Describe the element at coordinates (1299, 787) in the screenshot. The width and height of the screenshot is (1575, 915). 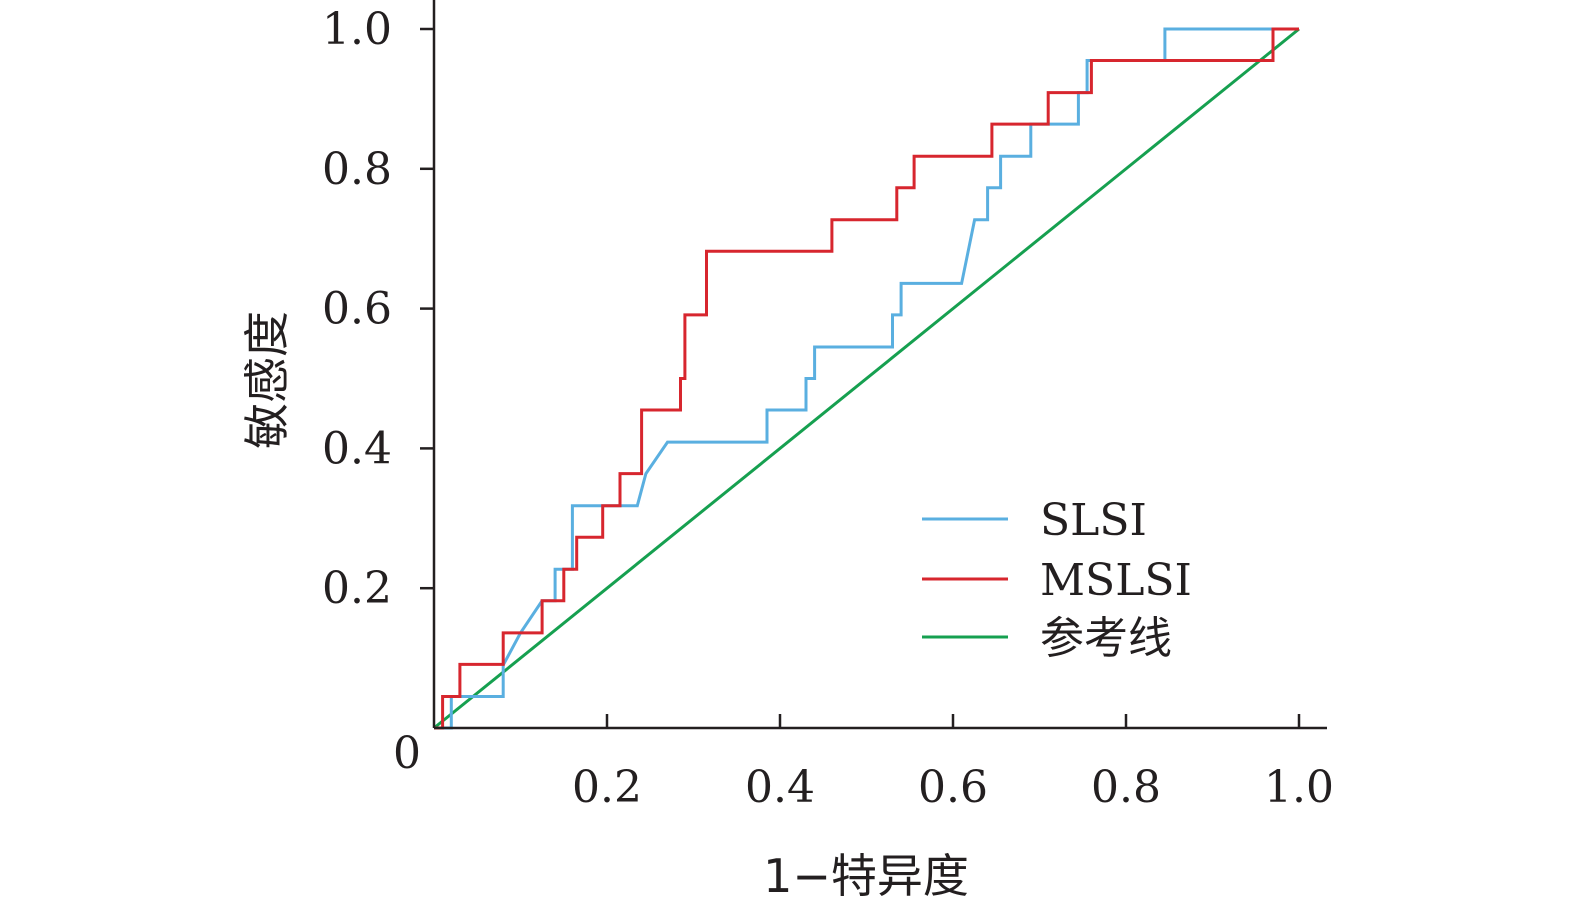
I see `x-tick-label: 1.0` at that location.